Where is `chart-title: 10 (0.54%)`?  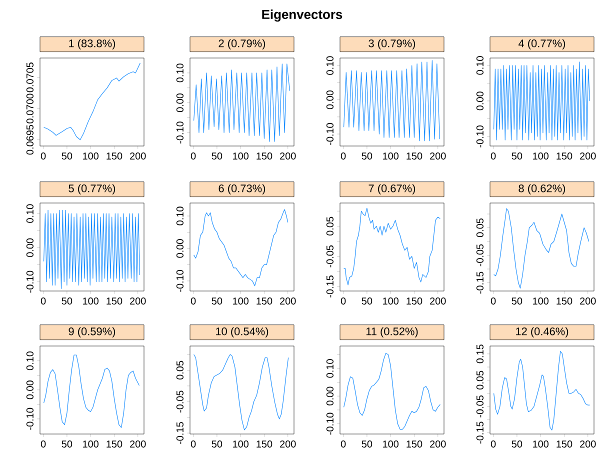
chart-title: 10 (0.54%) is located at coordinates (242, 332).